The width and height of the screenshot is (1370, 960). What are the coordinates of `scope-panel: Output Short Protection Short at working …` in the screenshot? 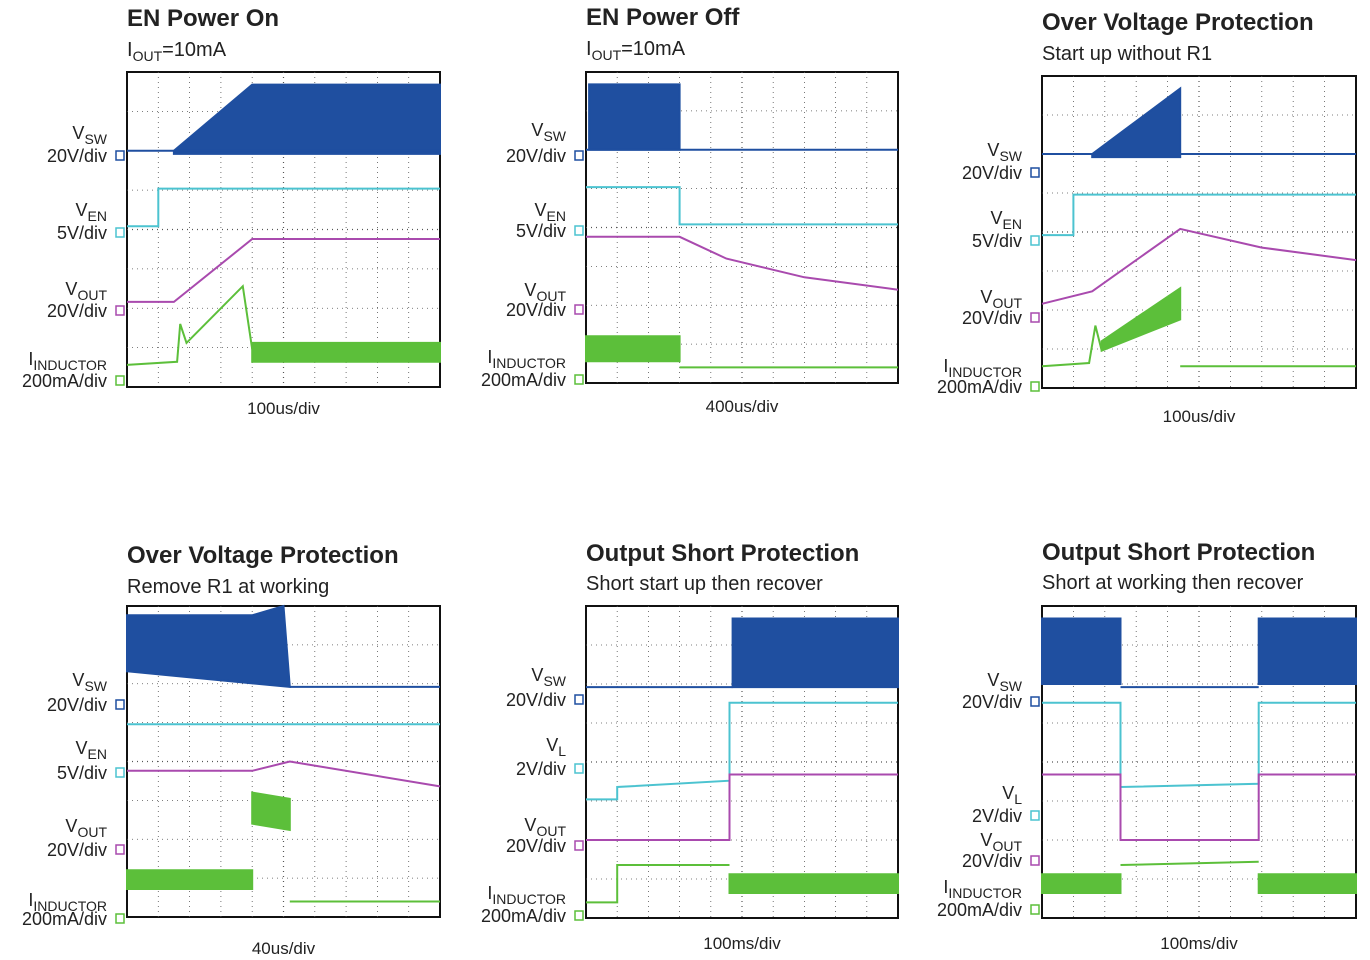 It's located at (1147, 746).